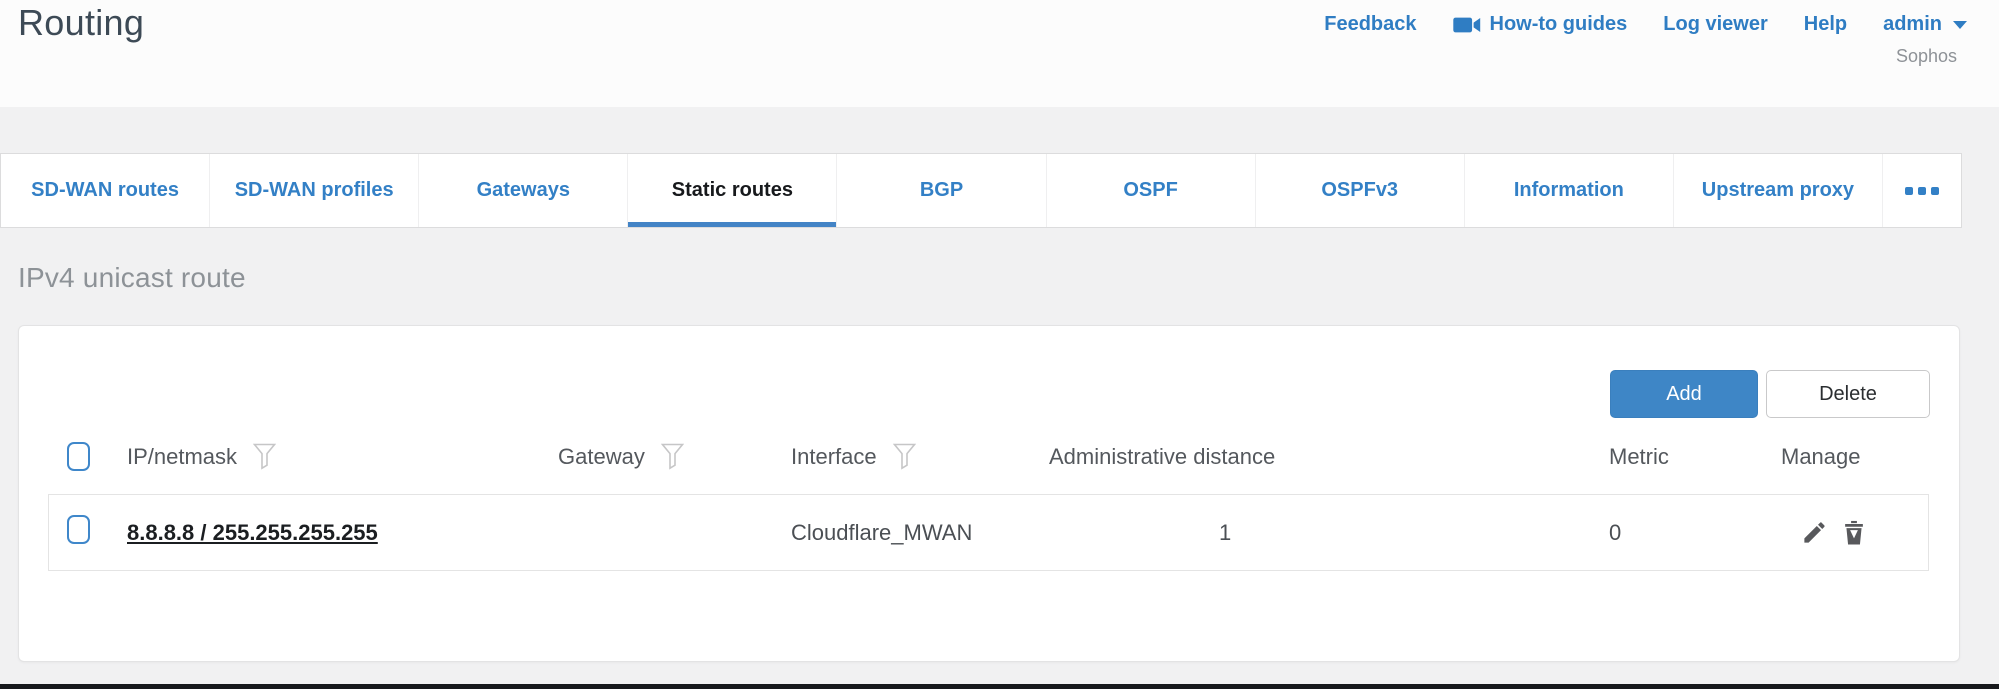 The height and width of the screenshot is (689, 1999). Describe the element at coordinates (1715, 24) in the screenshot. I see `log-viewer-link: Log viewer` at that location.